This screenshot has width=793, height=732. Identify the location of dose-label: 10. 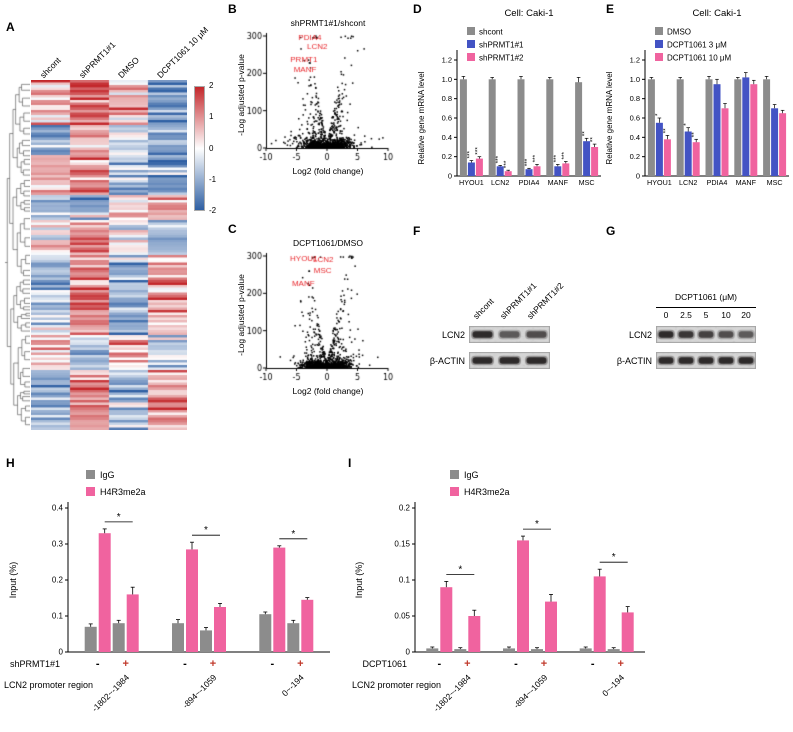
(726, 315).